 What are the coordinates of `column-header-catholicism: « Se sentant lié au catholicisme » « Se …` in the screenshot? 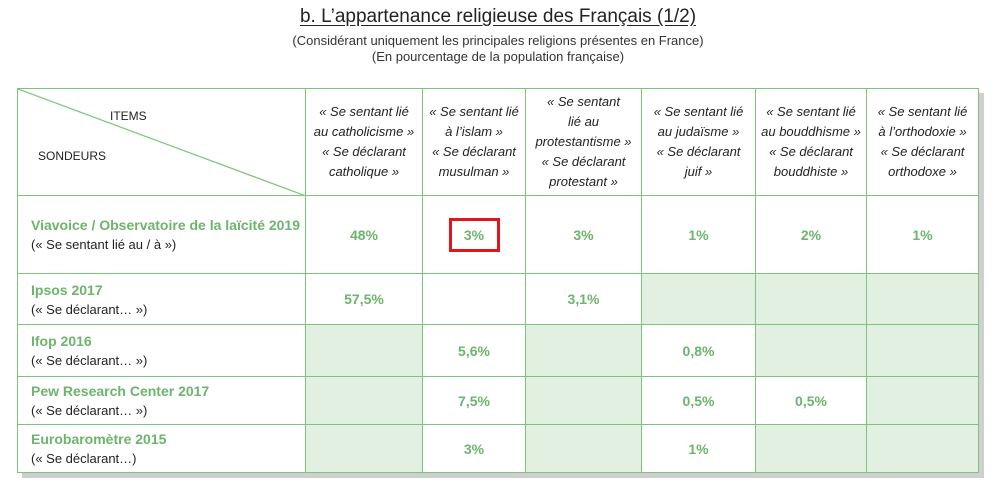 It's located at (364, 142).